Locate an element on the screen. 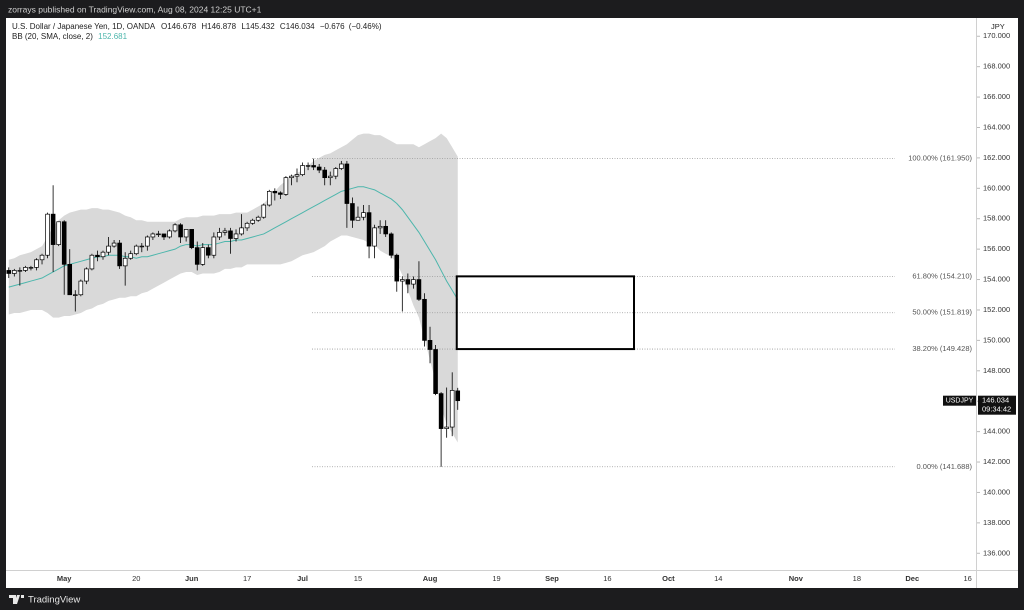 This screenshot has width=1024, height=610. fib-label: 100.00% (161.950) is located at coordinates (940, 158).